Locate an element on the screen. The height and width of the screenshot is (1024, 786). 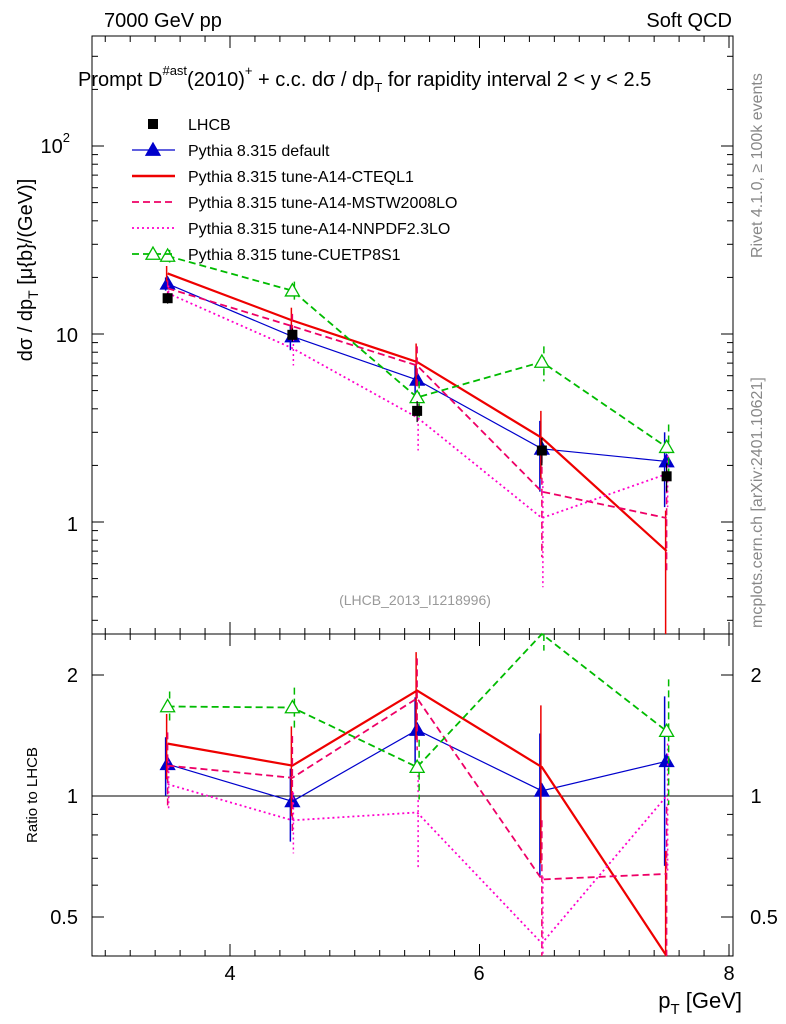
legend-label-4: Pythia 8.315 tune-CUETP8S1 is located at coordinates (294, 255).